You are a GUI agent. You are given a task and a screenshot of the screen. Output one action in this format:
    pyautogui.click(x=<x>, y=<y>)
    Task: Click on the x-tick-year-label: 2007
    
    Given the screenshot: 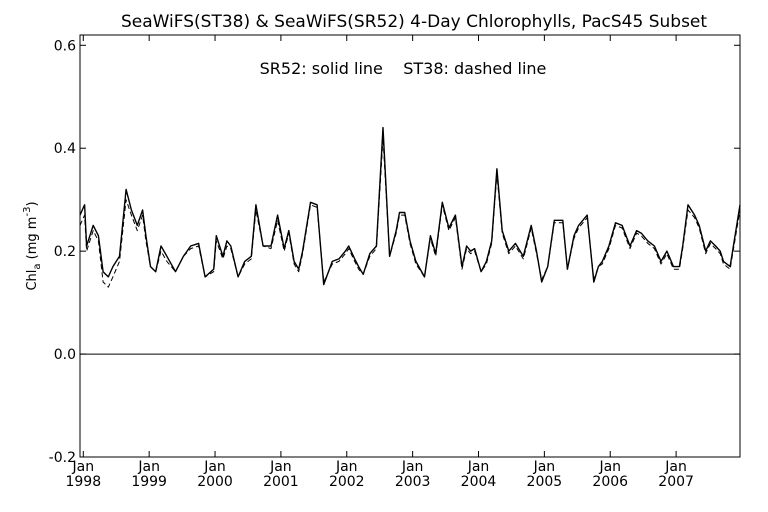 What is the action you would take?
    pyautogui.click(x=676, y=482)
    